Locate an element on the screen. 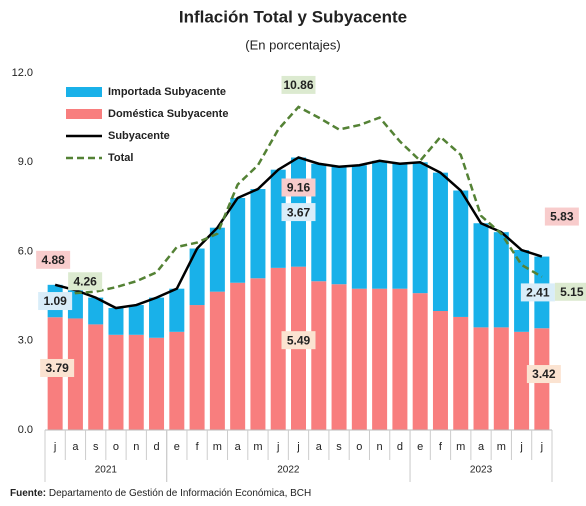 This screenshot has height=506, width=586. data-label: 5.83 is located at coordinates (561, 216).